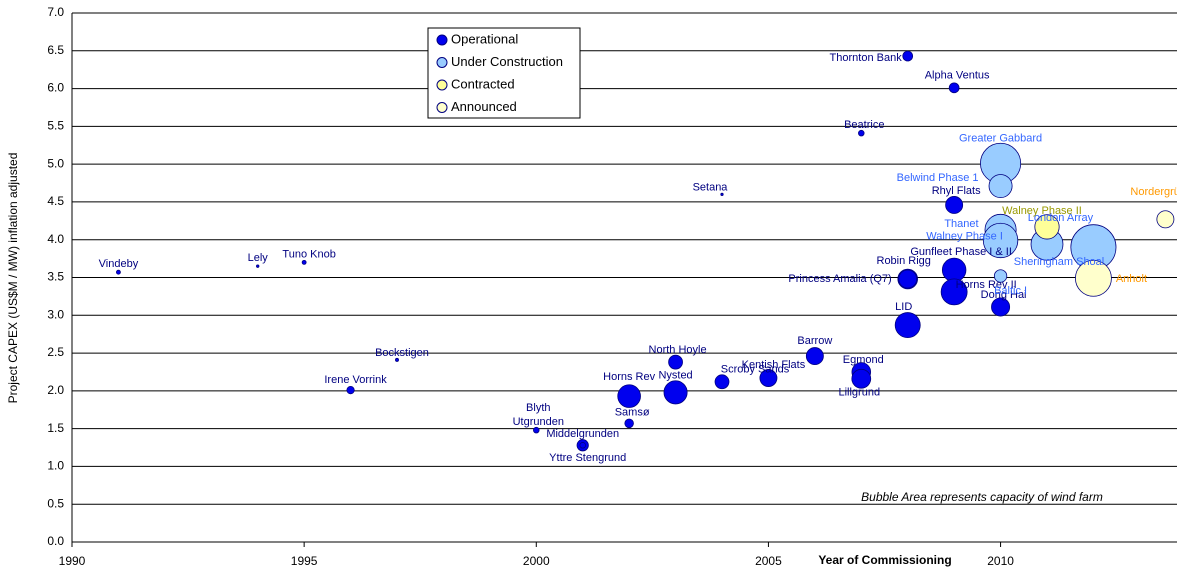  What do you see at coordinates (961, 252) in the screenshot?
I see `point-label: Gunfleet Phase I & II` at bounding box center [961, 252].